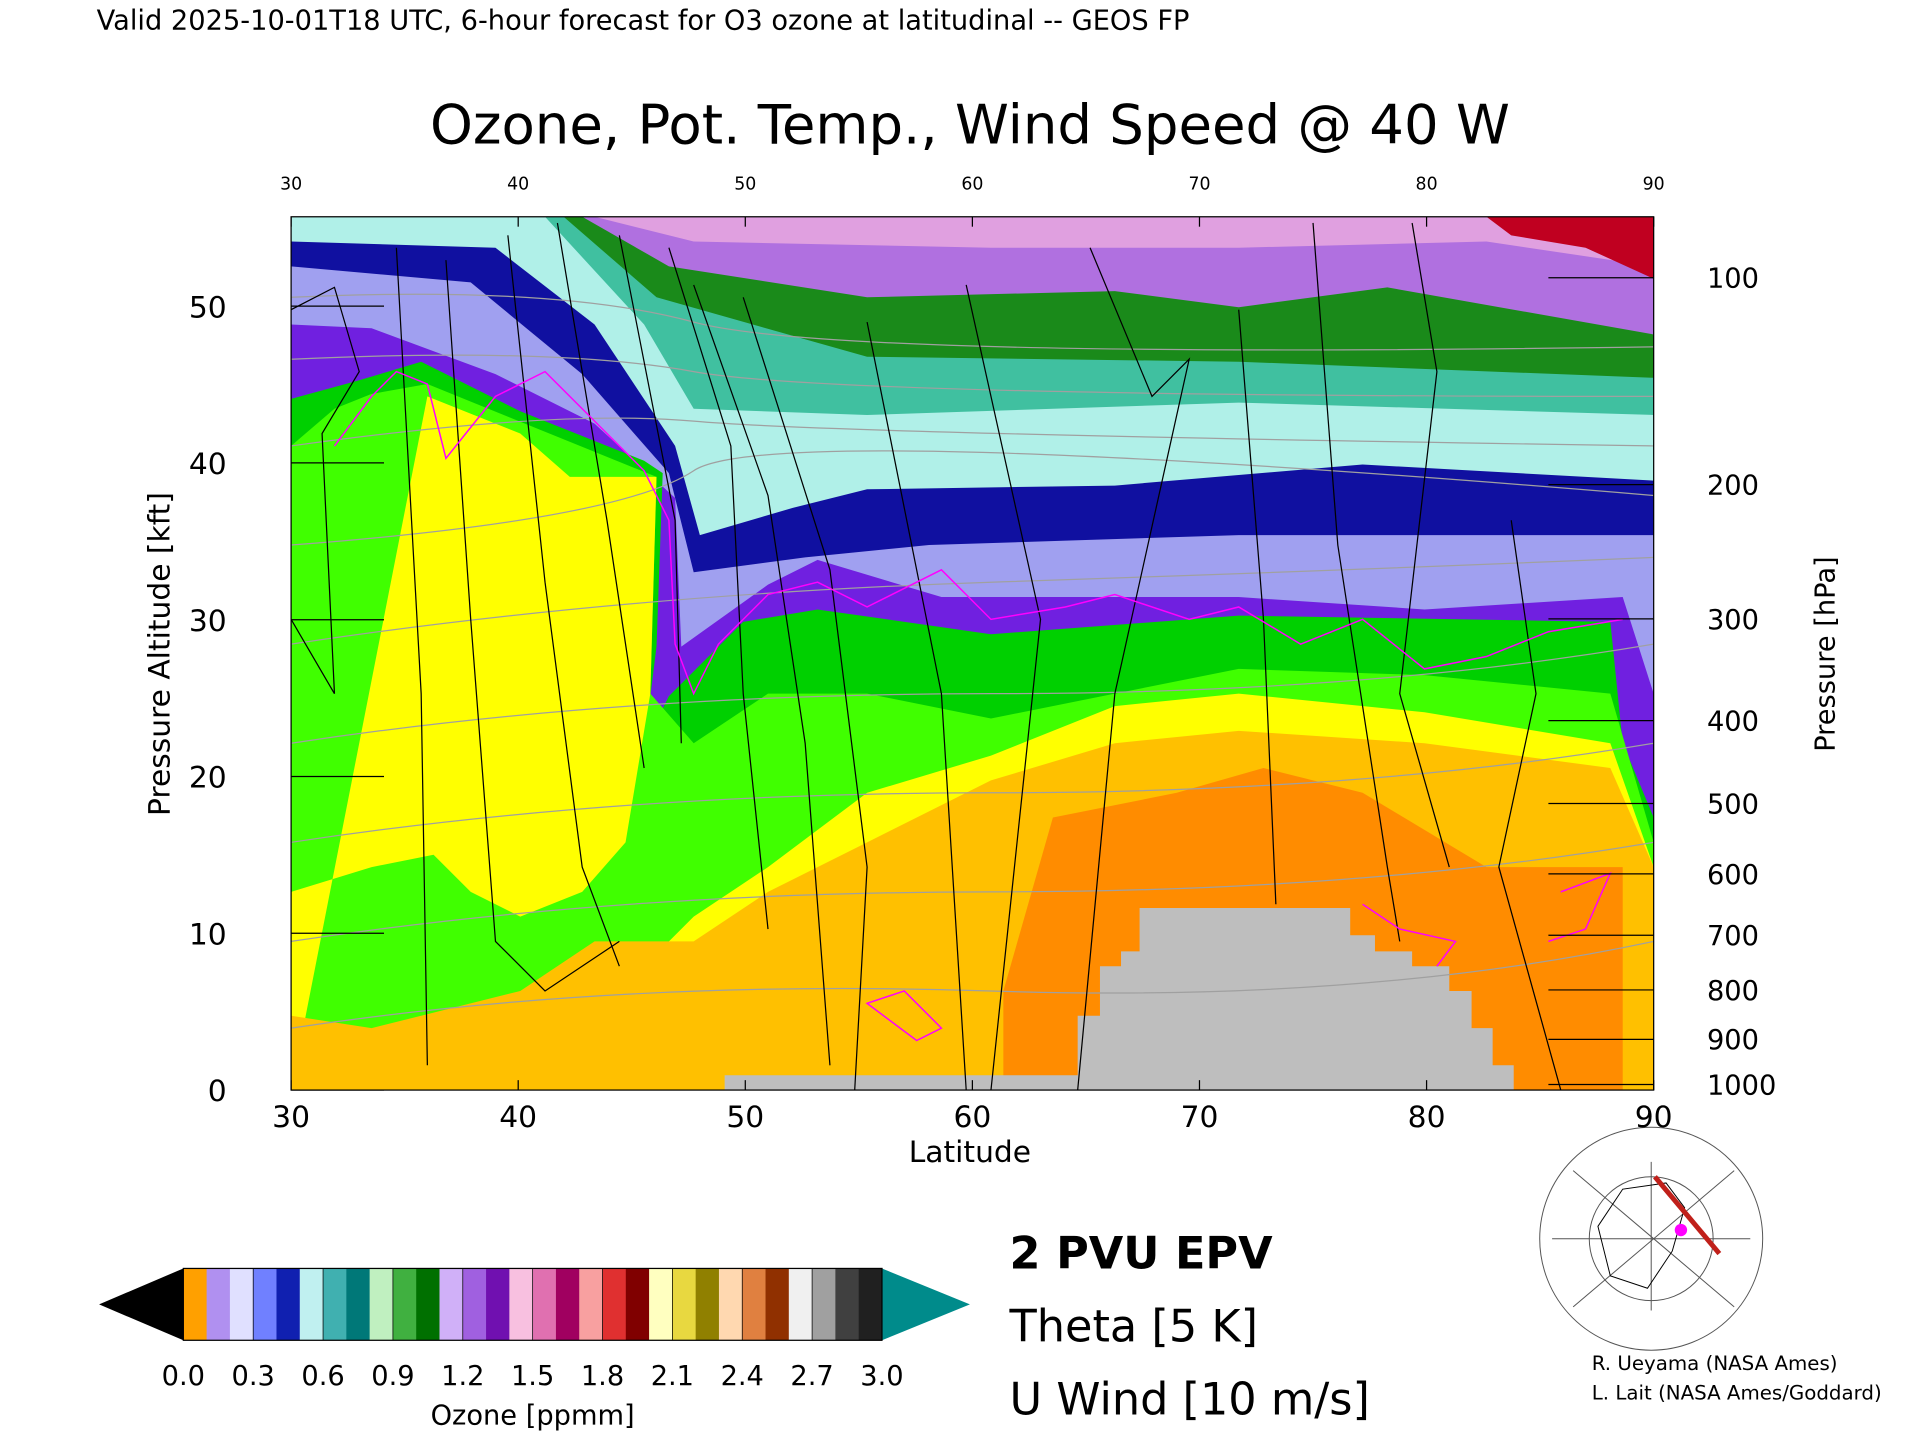 This screenshot has height=1440, width=1920. I want to click on colorbar-tick-label: 1.2, so click(462, 1376).